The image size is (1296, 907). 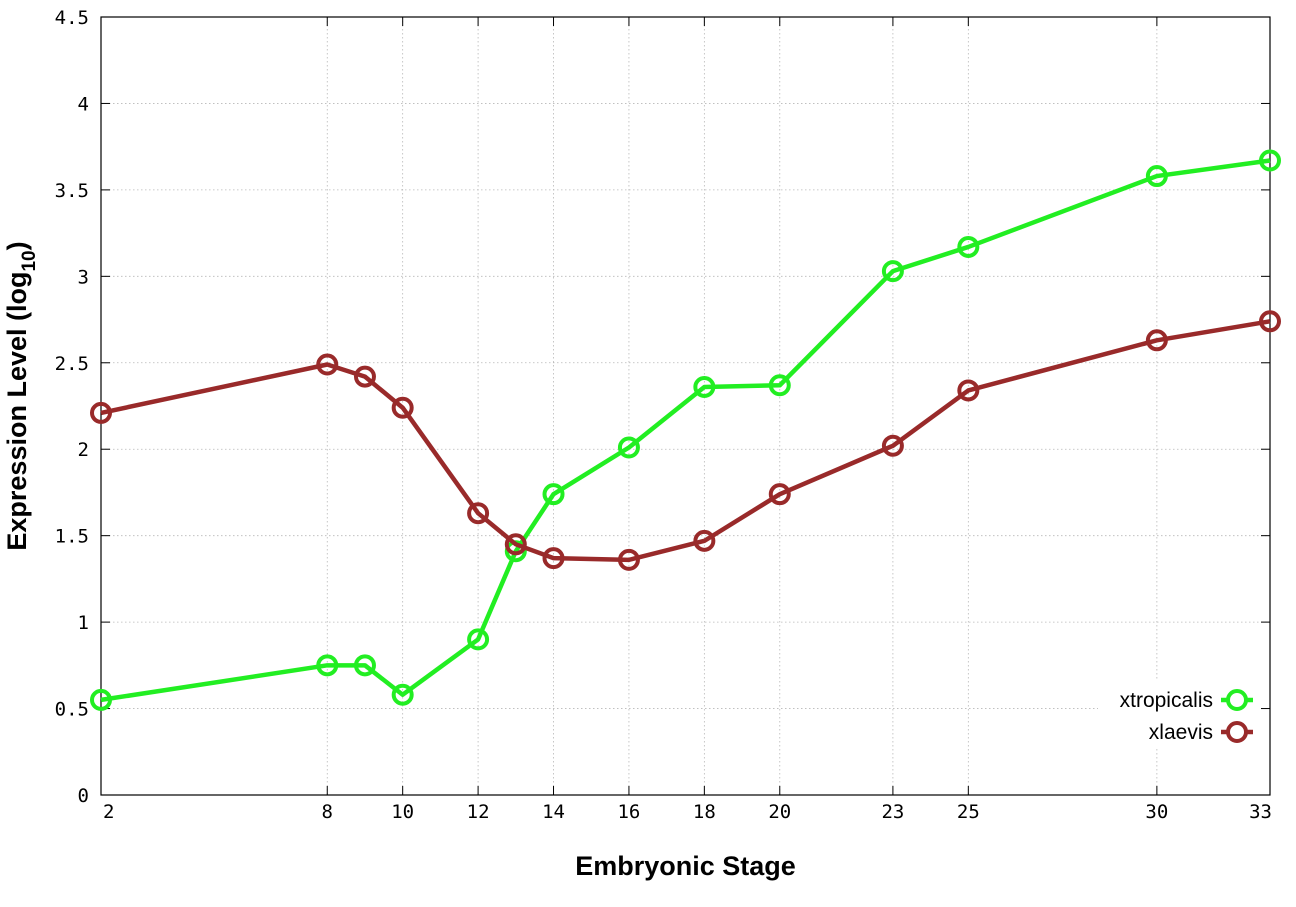 I want to click on x-tick-label: 23, so click(x=892, y=812).